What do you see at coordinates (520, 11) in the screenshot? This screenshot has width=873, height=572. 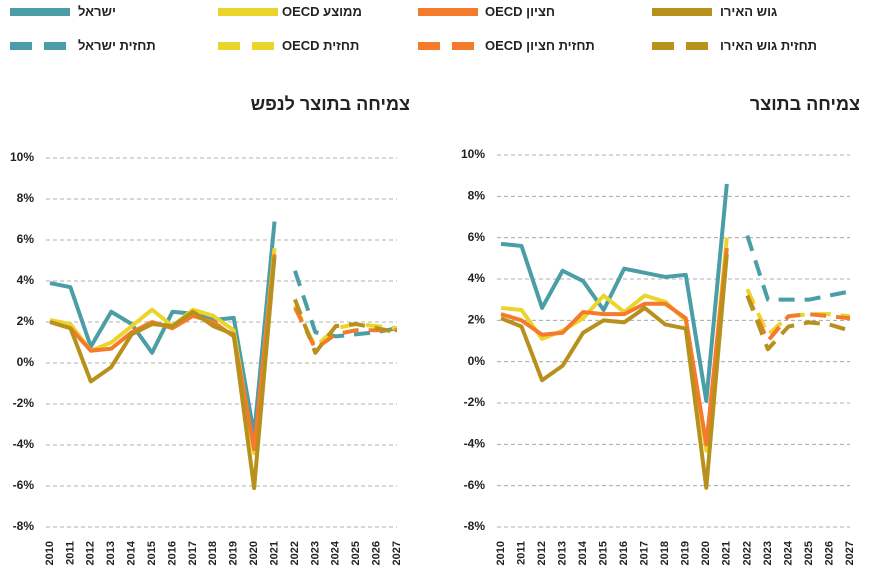 I see `legend-label: חציון OECD` at bounding box center [520, 11].